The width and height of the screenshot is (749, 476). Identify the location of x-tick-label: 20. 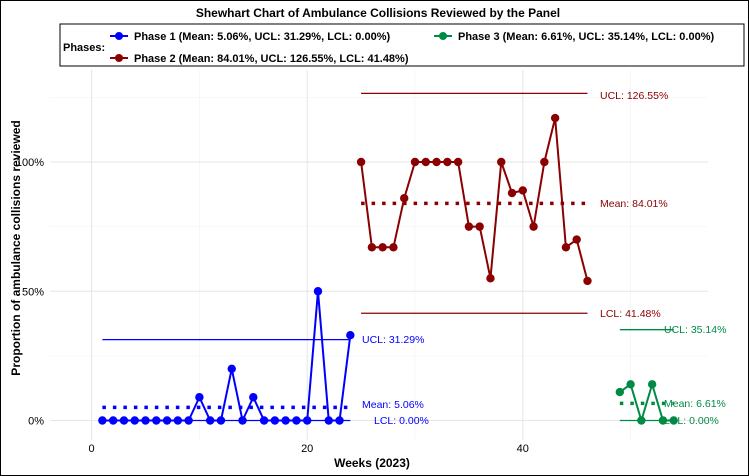
(307, 449).